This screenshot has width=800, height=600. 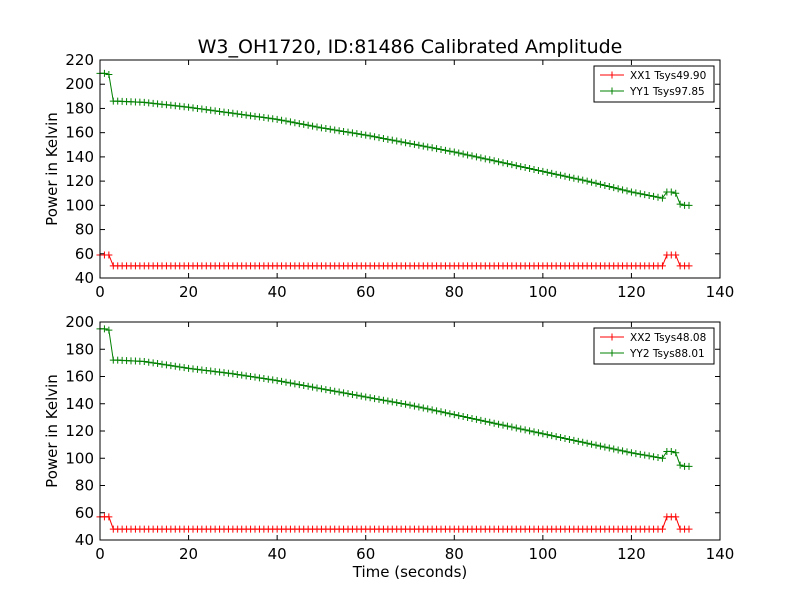 What do you see at coordinates (410, 572) in the screenshot?
I see `x-axis-label: Time (seconds)` at bounding box center [410, 572].